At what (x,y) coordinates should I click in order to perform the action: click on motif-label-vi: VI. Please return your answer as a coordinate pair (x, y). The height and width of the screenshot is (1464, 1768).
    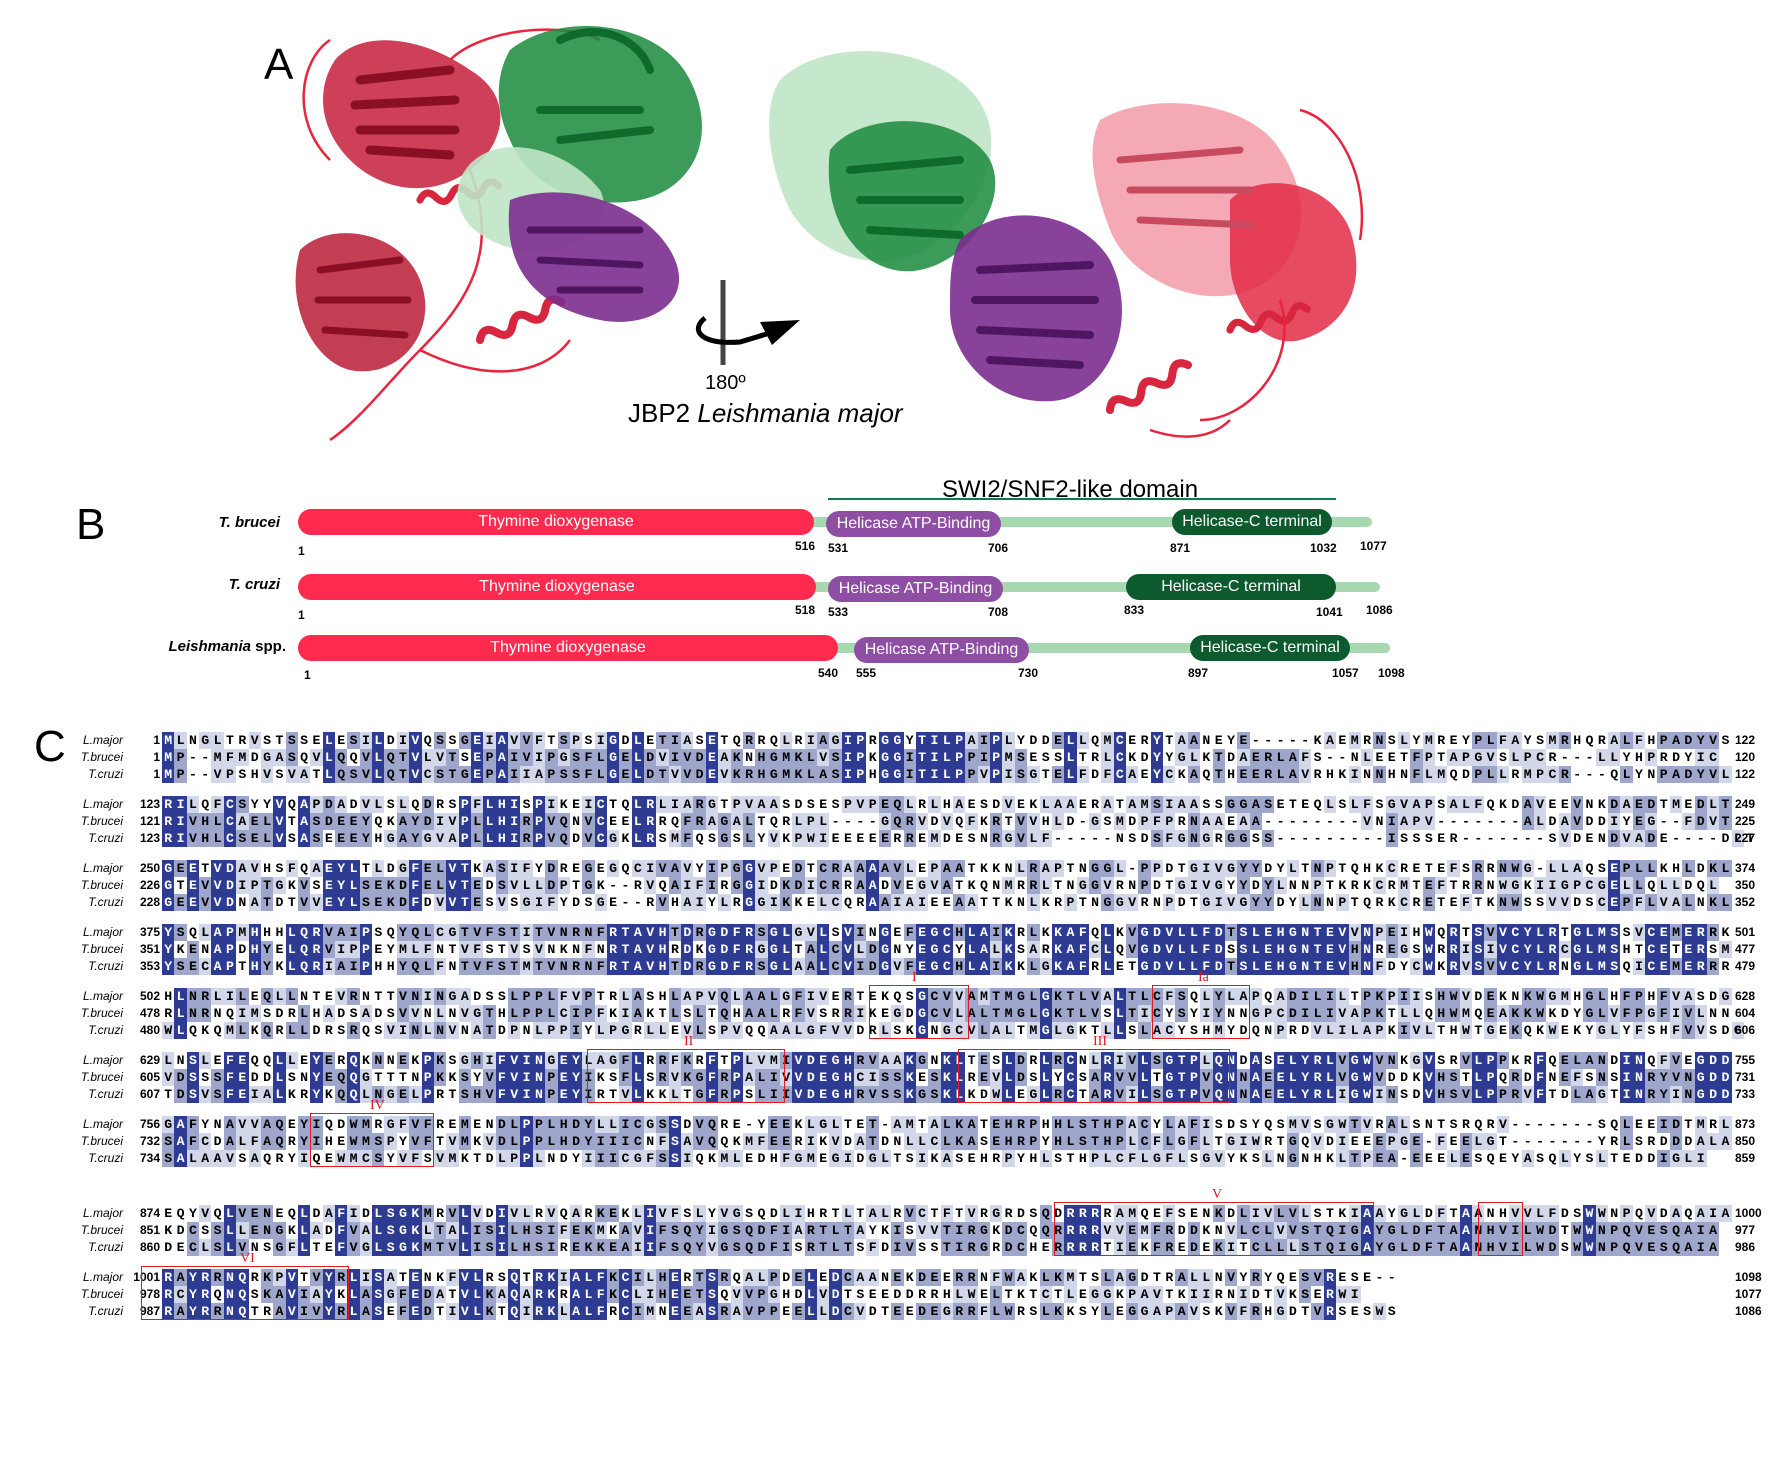
    Looking at the image, I should click on (247, 1258).